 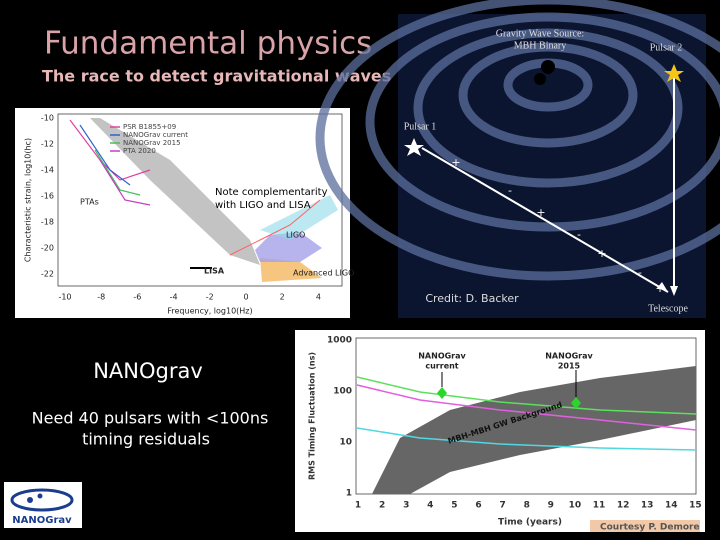 I want to click on legend-label: NANOGrav 2015, so click(x=152, y=143).